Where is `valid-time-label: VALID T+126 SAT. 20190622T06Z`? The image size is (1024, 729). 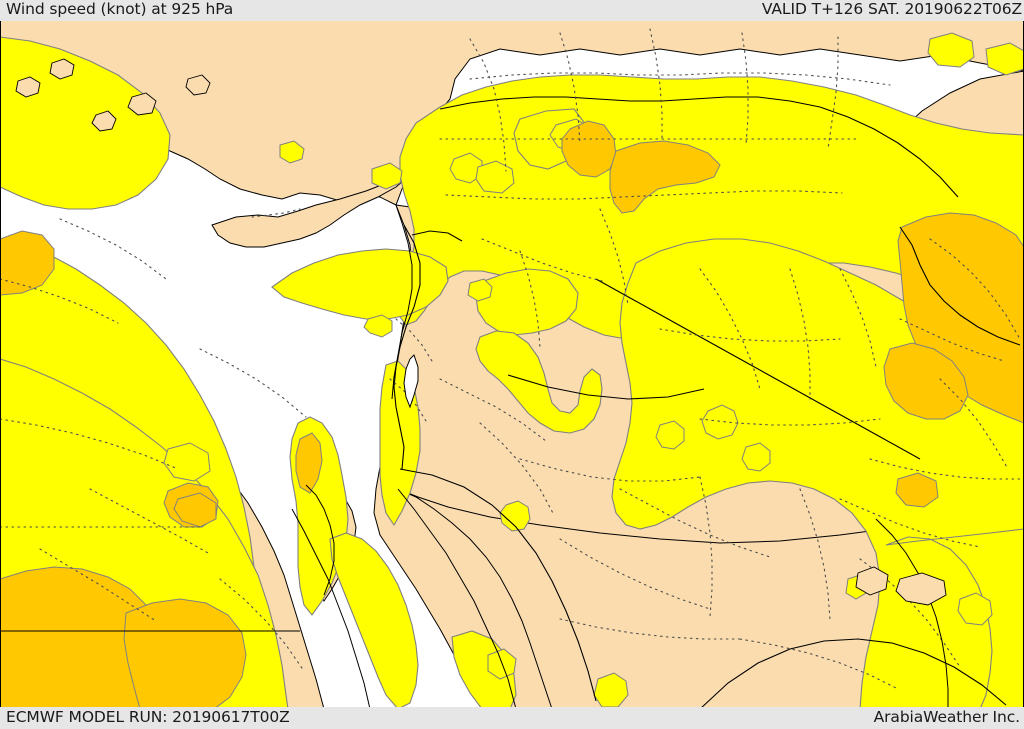 valid-time-label: VALID T+126 SAT. 20190622T06Z is located at coordinates (891, 9).